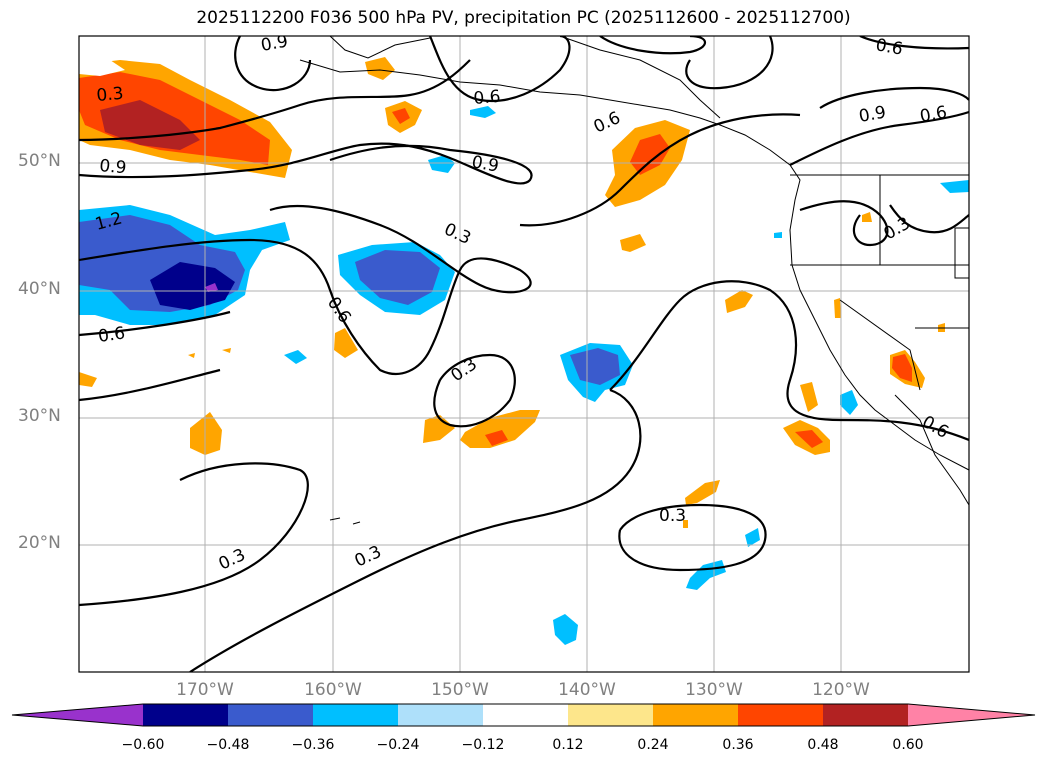  What do you see at coordinates (333, 690) in the screenshot?
I see `lon-label-160w: 160°W` at bounding box center [333, 690].